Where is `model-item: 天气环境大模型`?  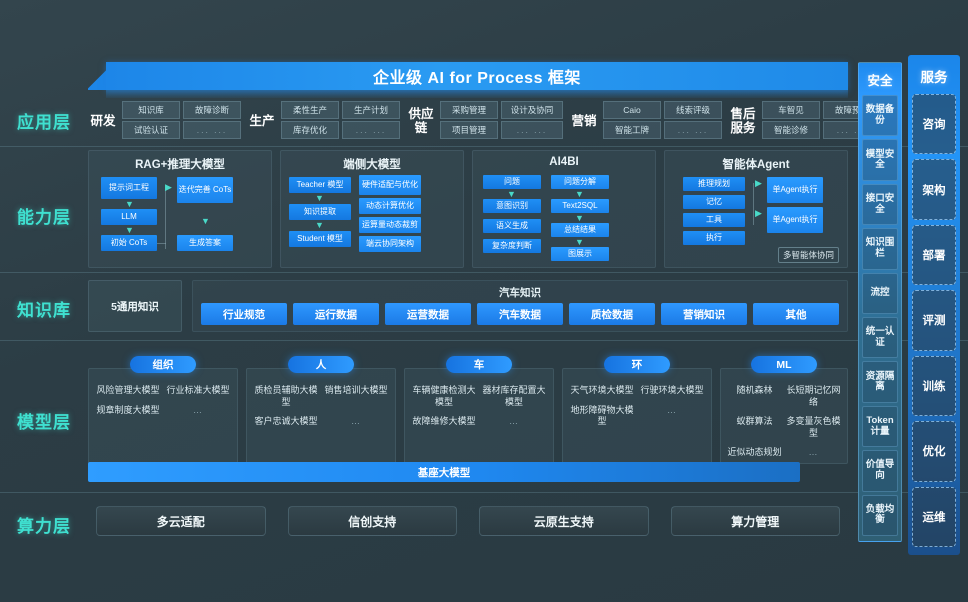
model-item: 天气环境大模型 is located at coordinates (602, 390).